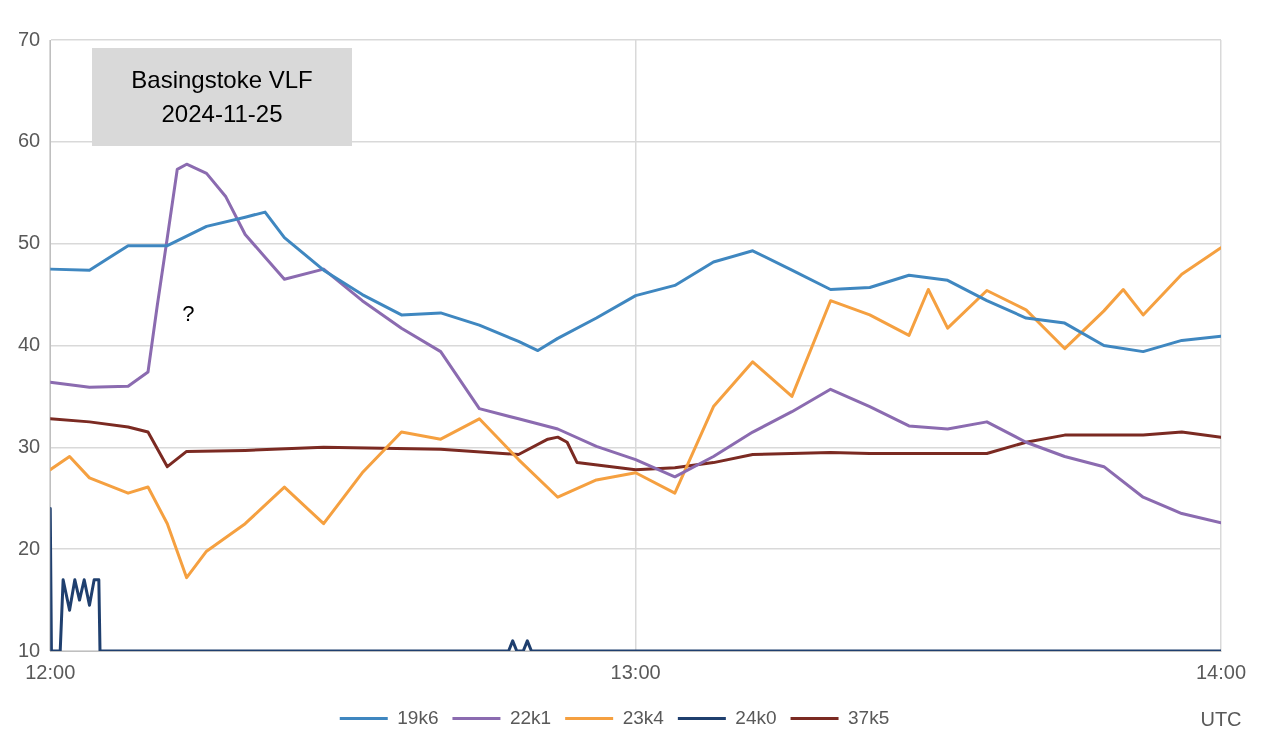 The image size is (1261, 738). What do you see at coordinates (635, 671) in the screenshot?
I see `x-tick-label: 13:00` at bounding box center [635, 671].